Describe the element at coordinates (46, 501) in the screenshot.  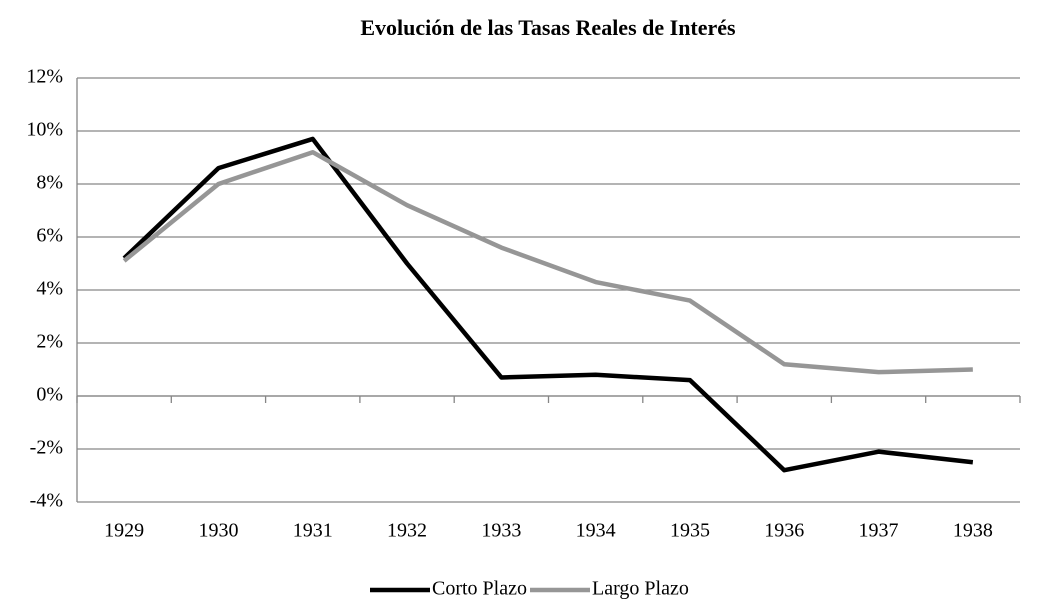
I see `y-tick-label: -4%` at that location.